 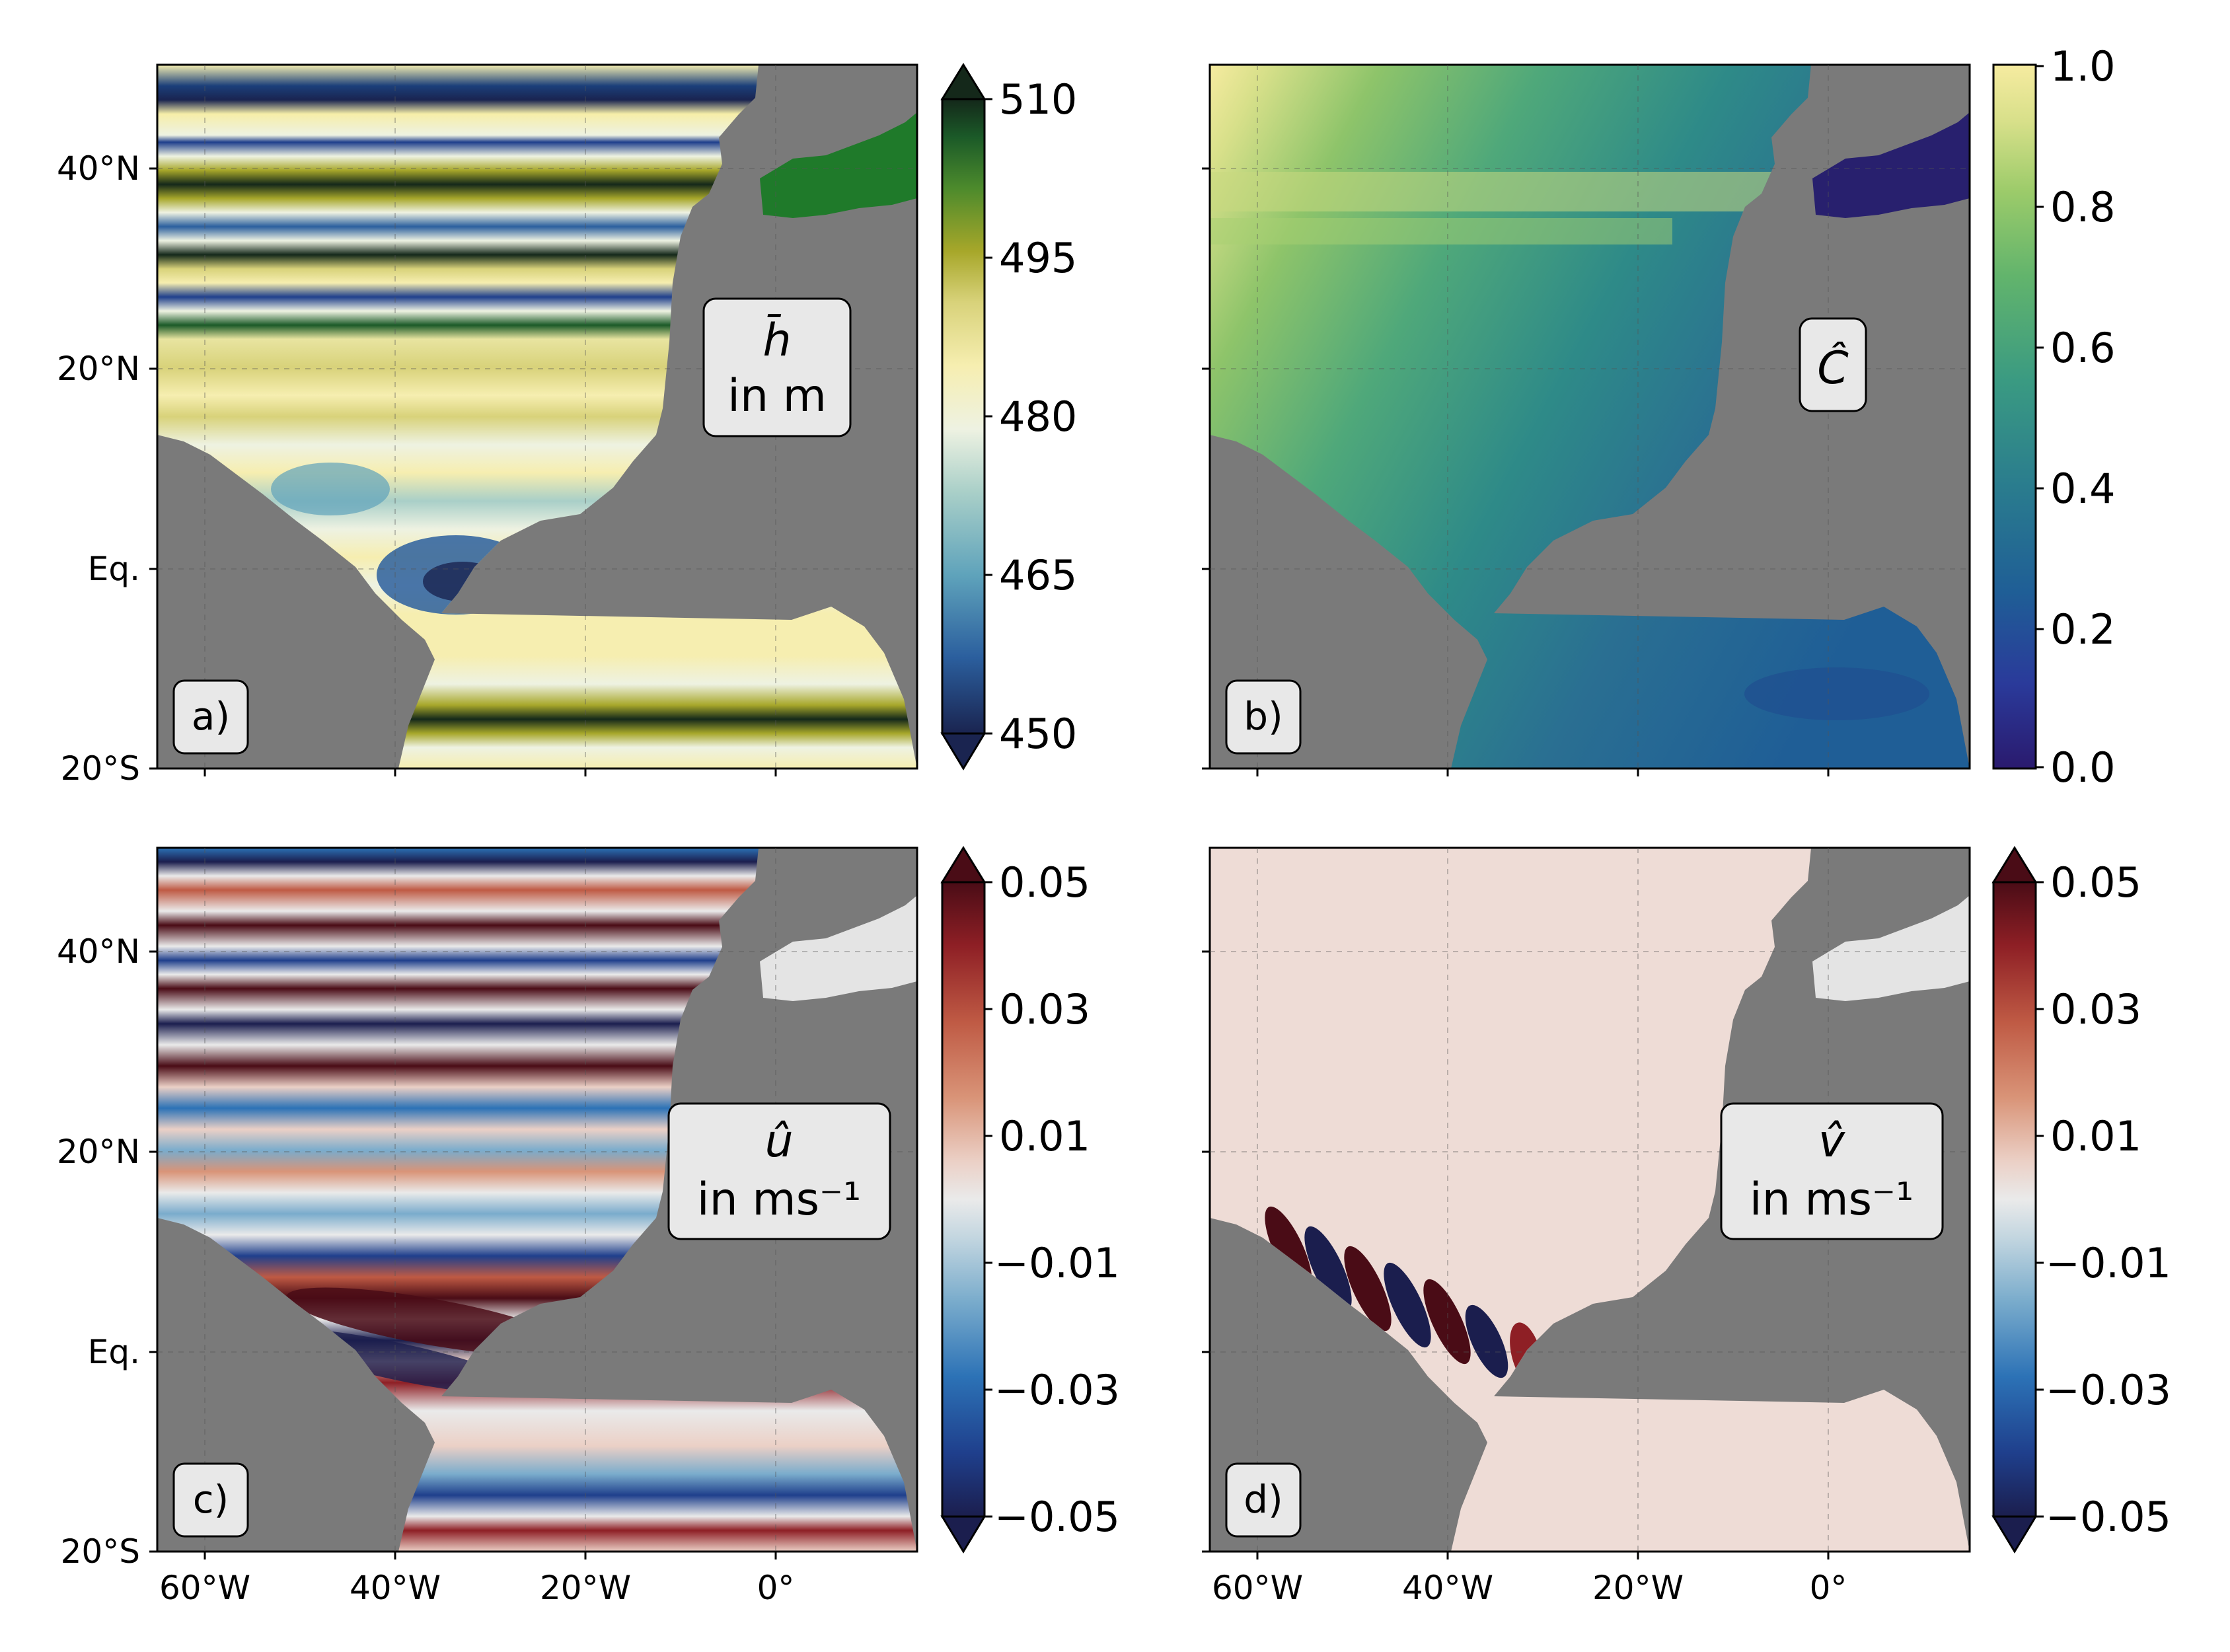 What do you see at coordinates (1448, 1588) in the screenshot?
I see `lon-label-40w-d: 40°W` at bounding box center [1448, 1588].